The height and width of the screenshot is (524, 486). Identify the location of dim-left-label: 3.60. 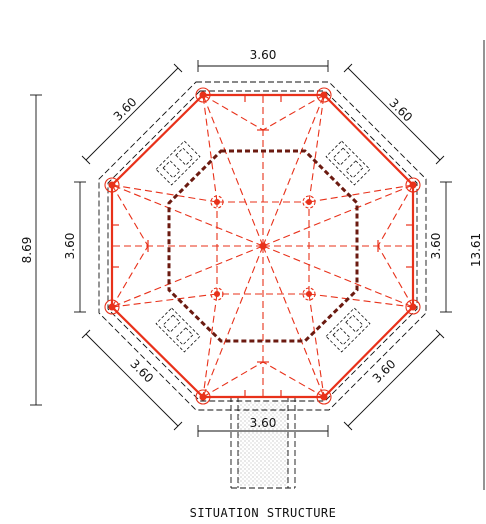
(70, 246).